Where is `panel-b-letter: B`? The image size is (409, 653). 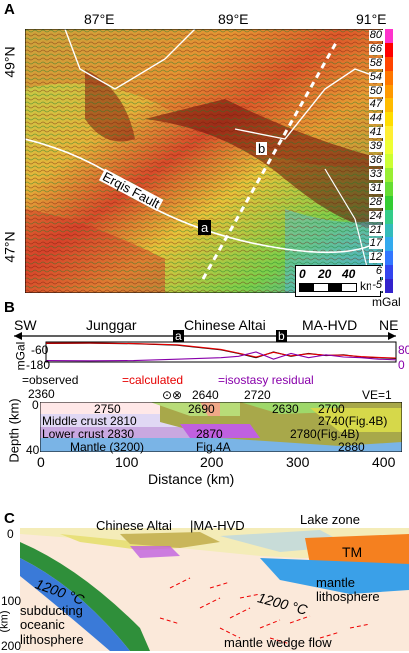
panel-b-letter: B is located at coordinates (9, 307).